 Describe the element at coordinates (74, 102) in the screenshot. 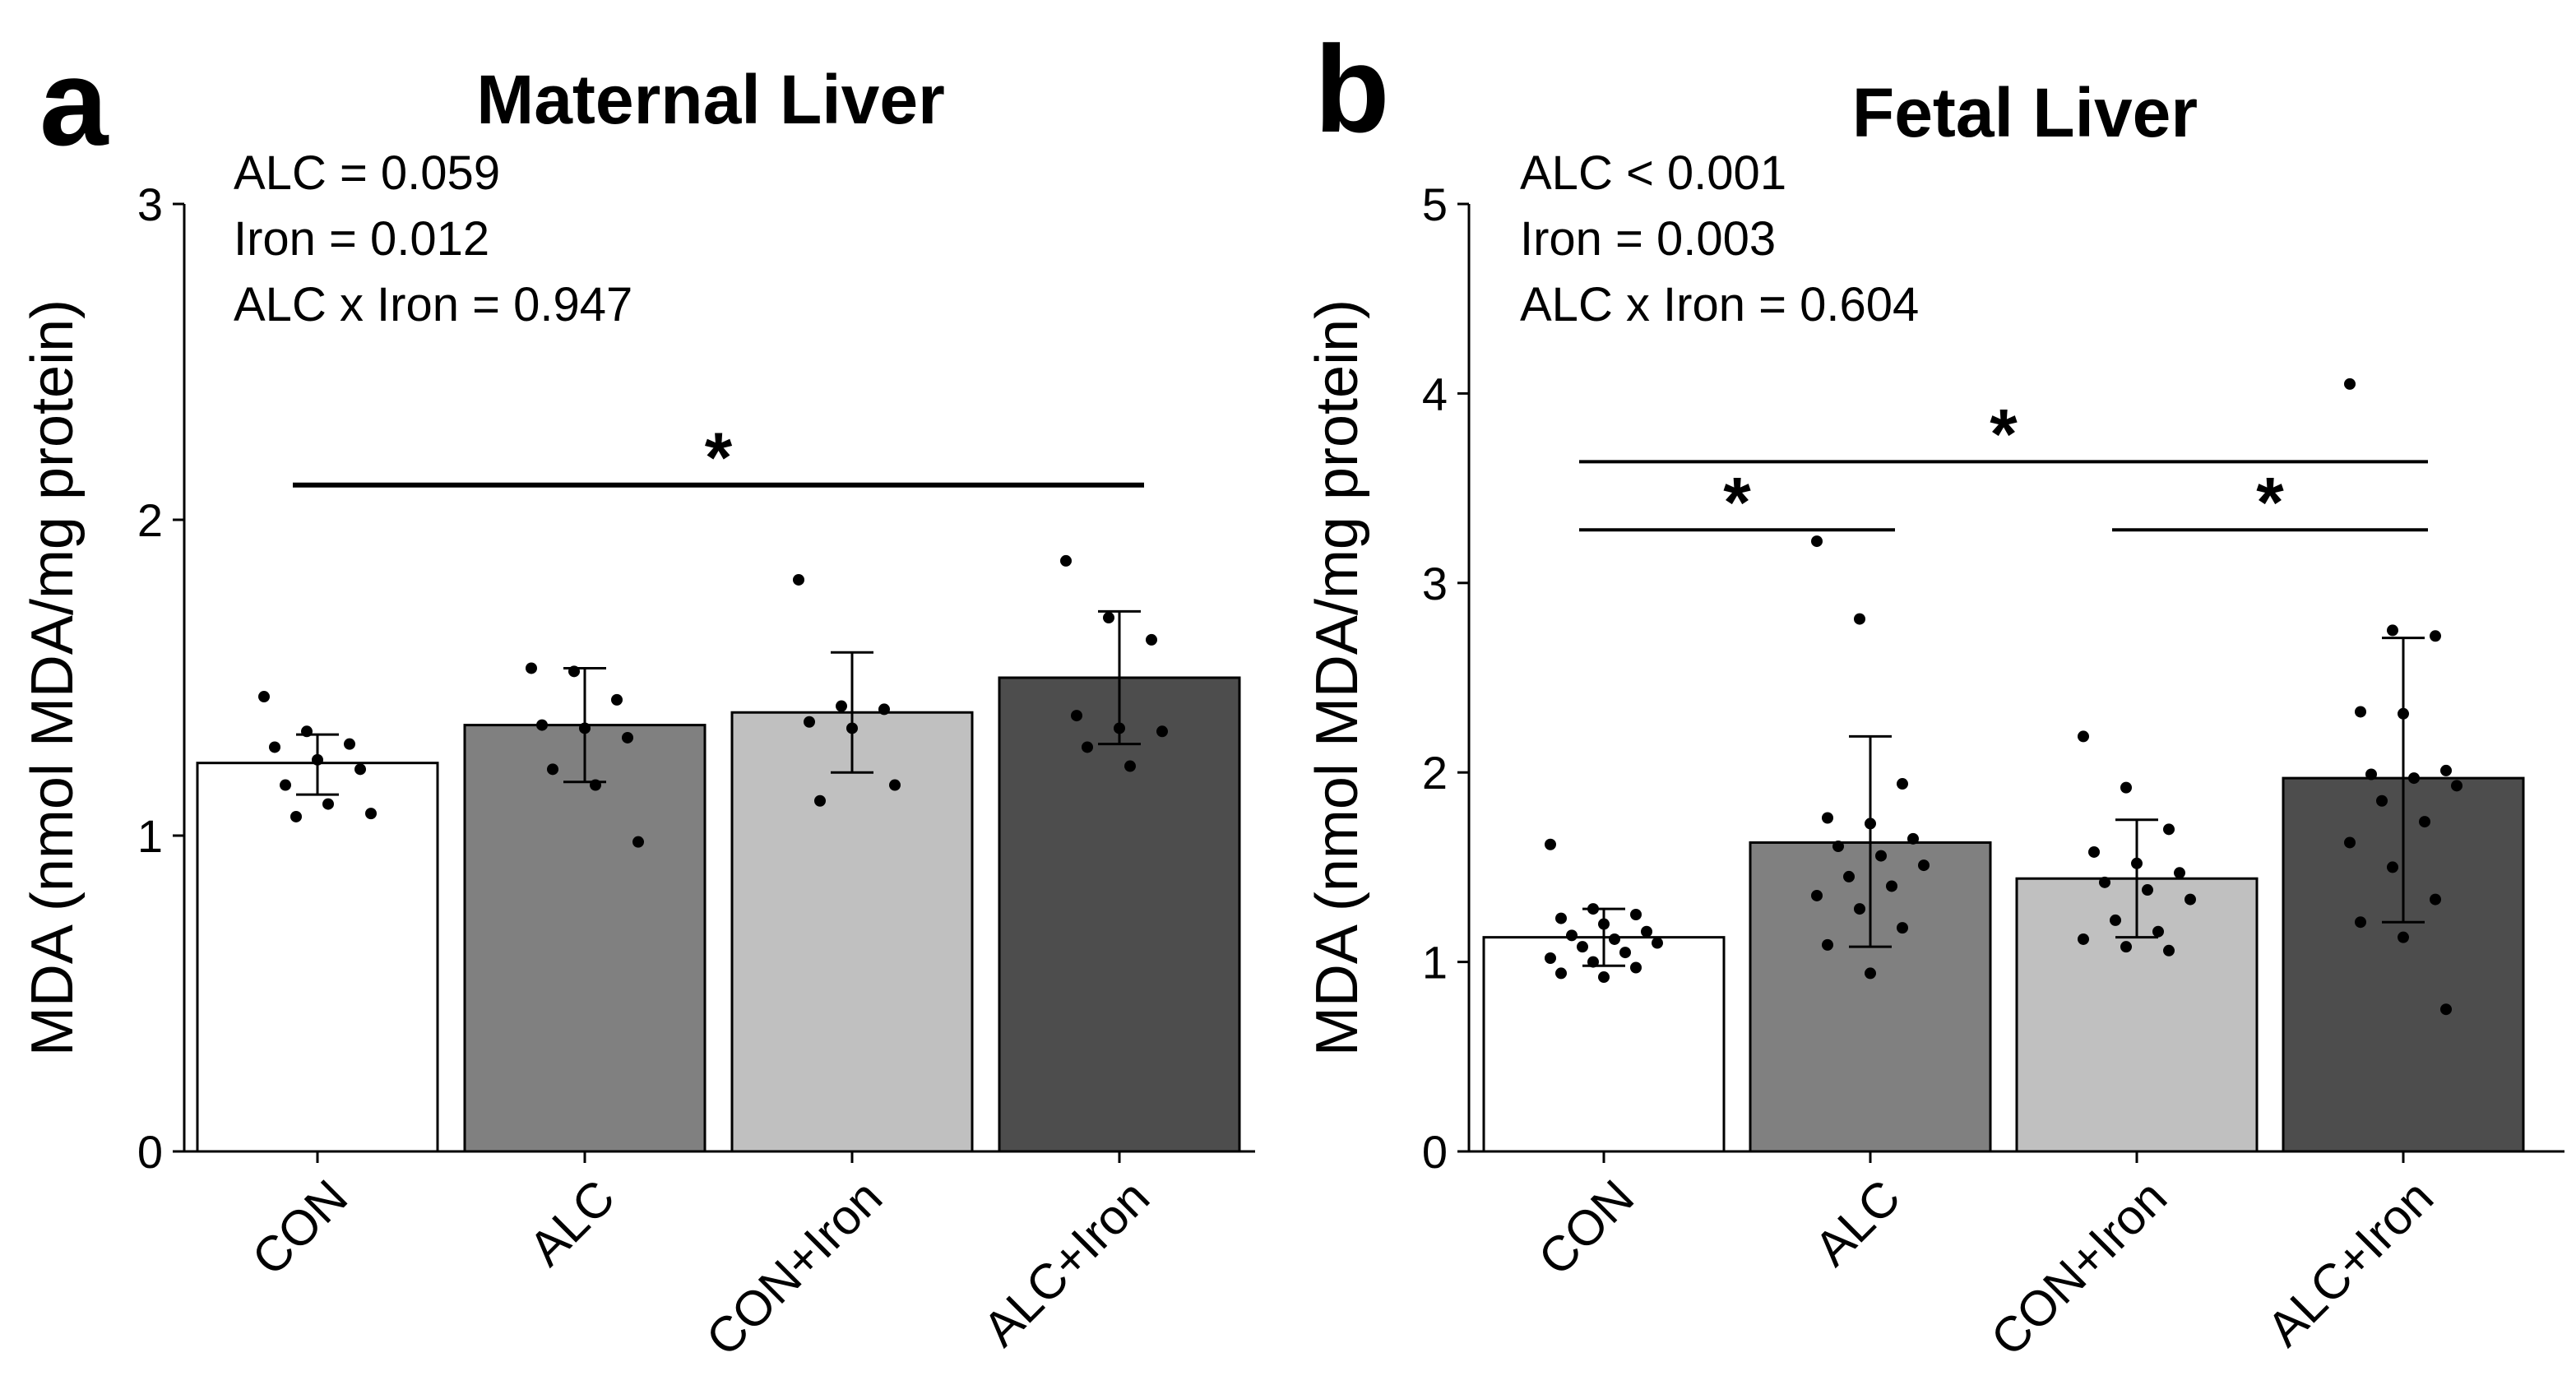

I see `panel-a-letter: a` at that location.